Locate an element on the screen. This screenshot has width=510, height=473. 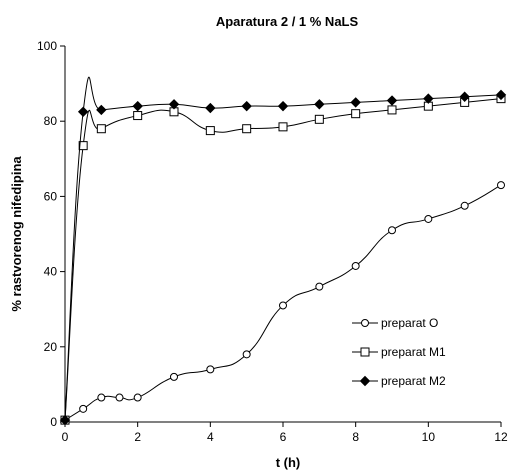
y-tick-label: 100 is located at coordinates (47, 46).